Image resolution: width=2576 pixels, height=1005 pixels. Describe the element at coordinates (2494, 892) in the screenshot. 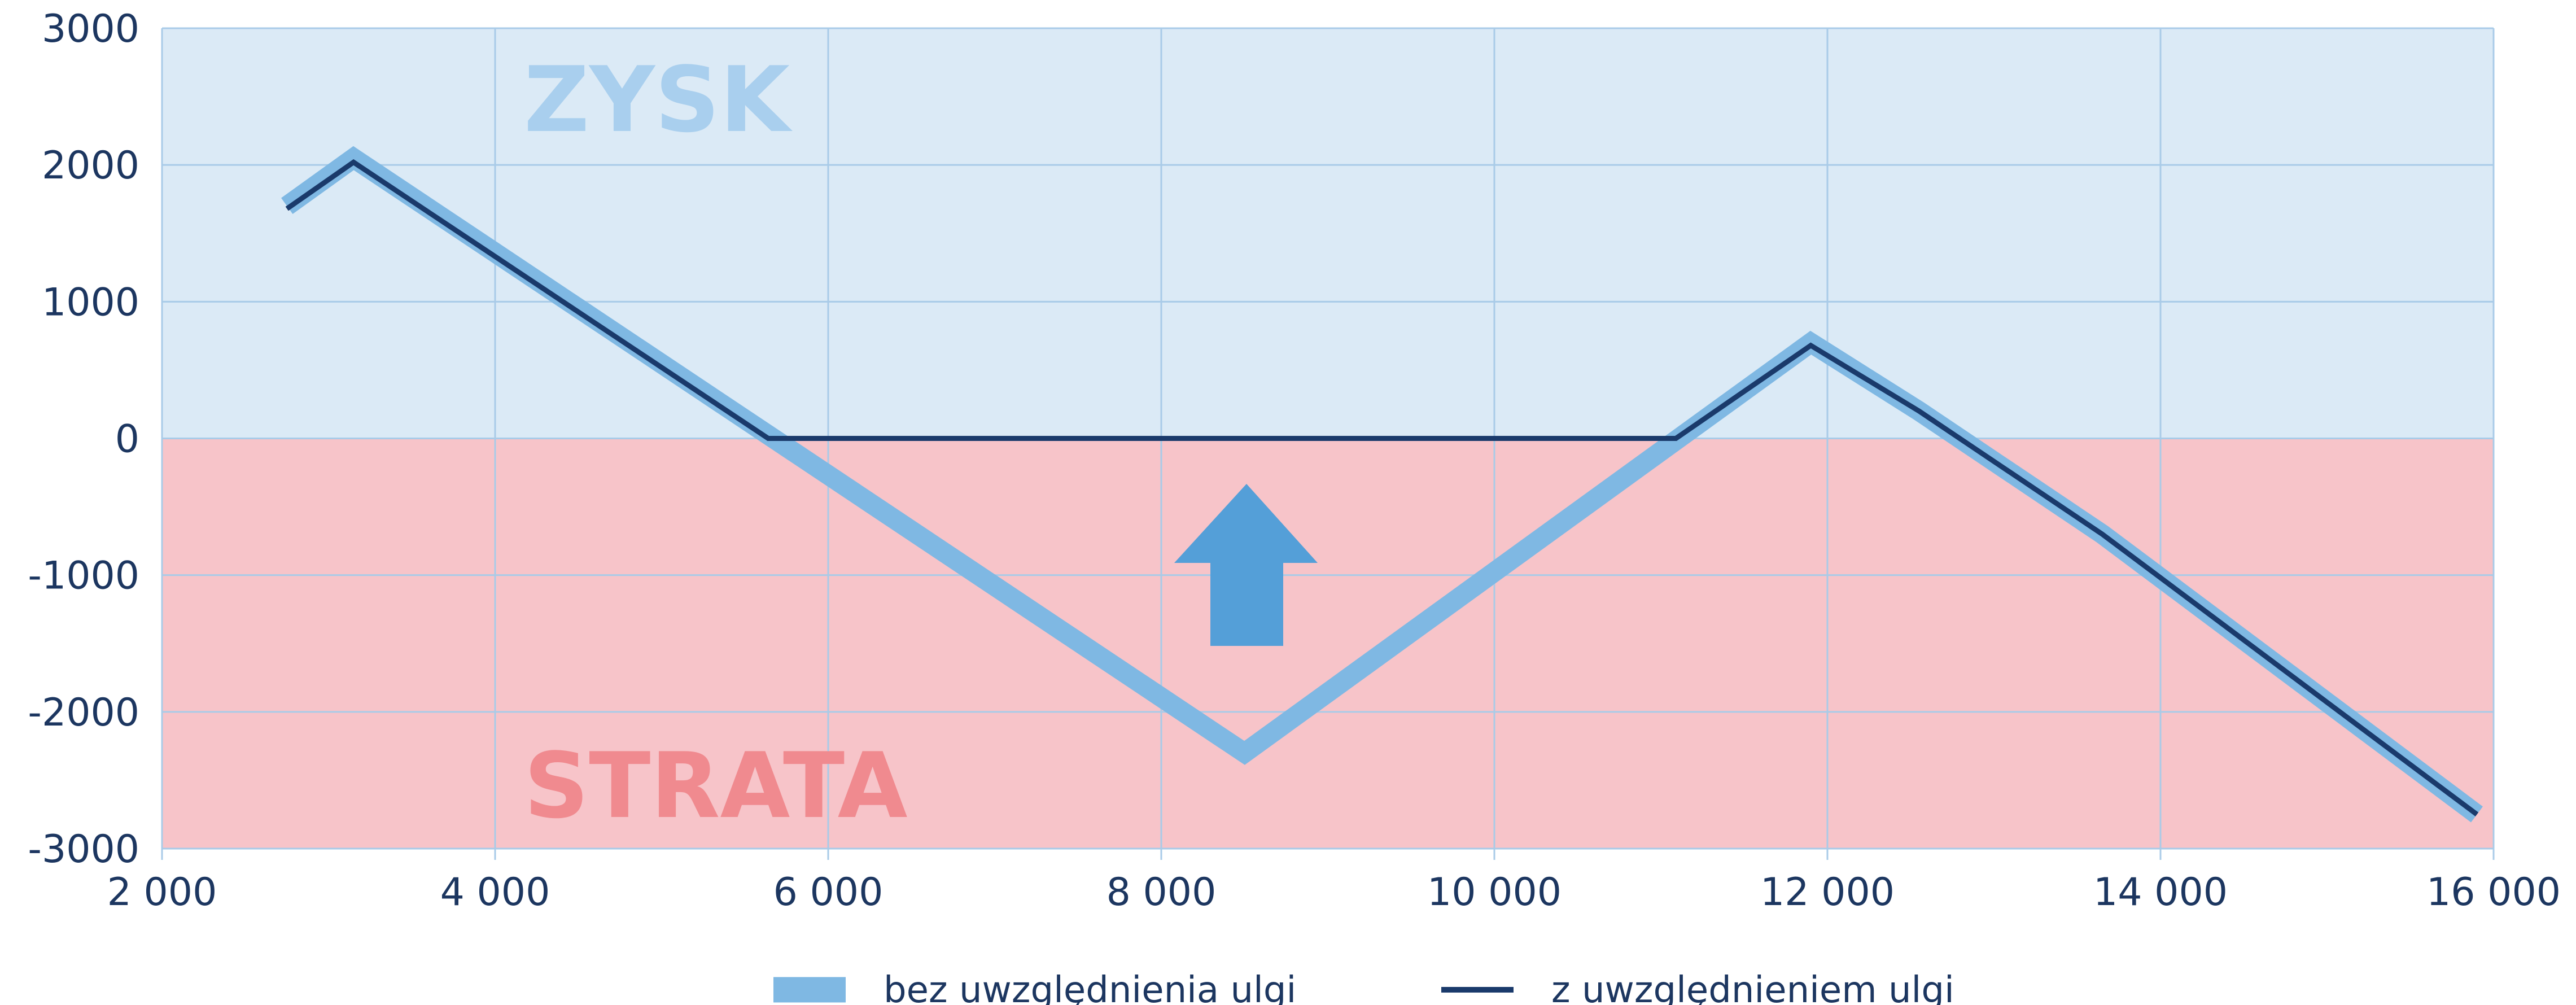

I see `x-tick-label: 16 000` at that location.